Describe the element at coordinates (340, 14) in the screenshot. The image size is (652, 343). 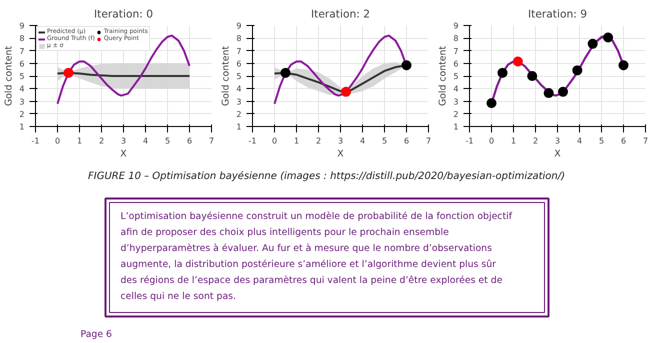
I see `chart-title: Iteration: 2` at that location.